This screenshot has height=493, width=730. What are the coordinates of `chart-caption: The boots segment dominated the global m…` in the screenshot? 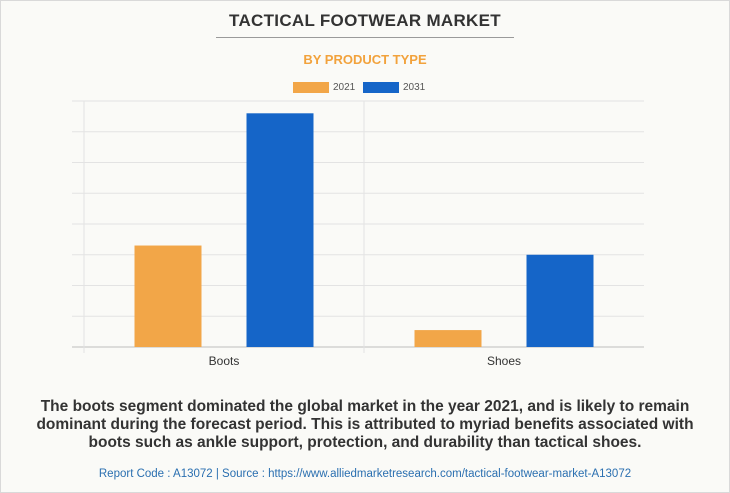 It's located at (365, 424).